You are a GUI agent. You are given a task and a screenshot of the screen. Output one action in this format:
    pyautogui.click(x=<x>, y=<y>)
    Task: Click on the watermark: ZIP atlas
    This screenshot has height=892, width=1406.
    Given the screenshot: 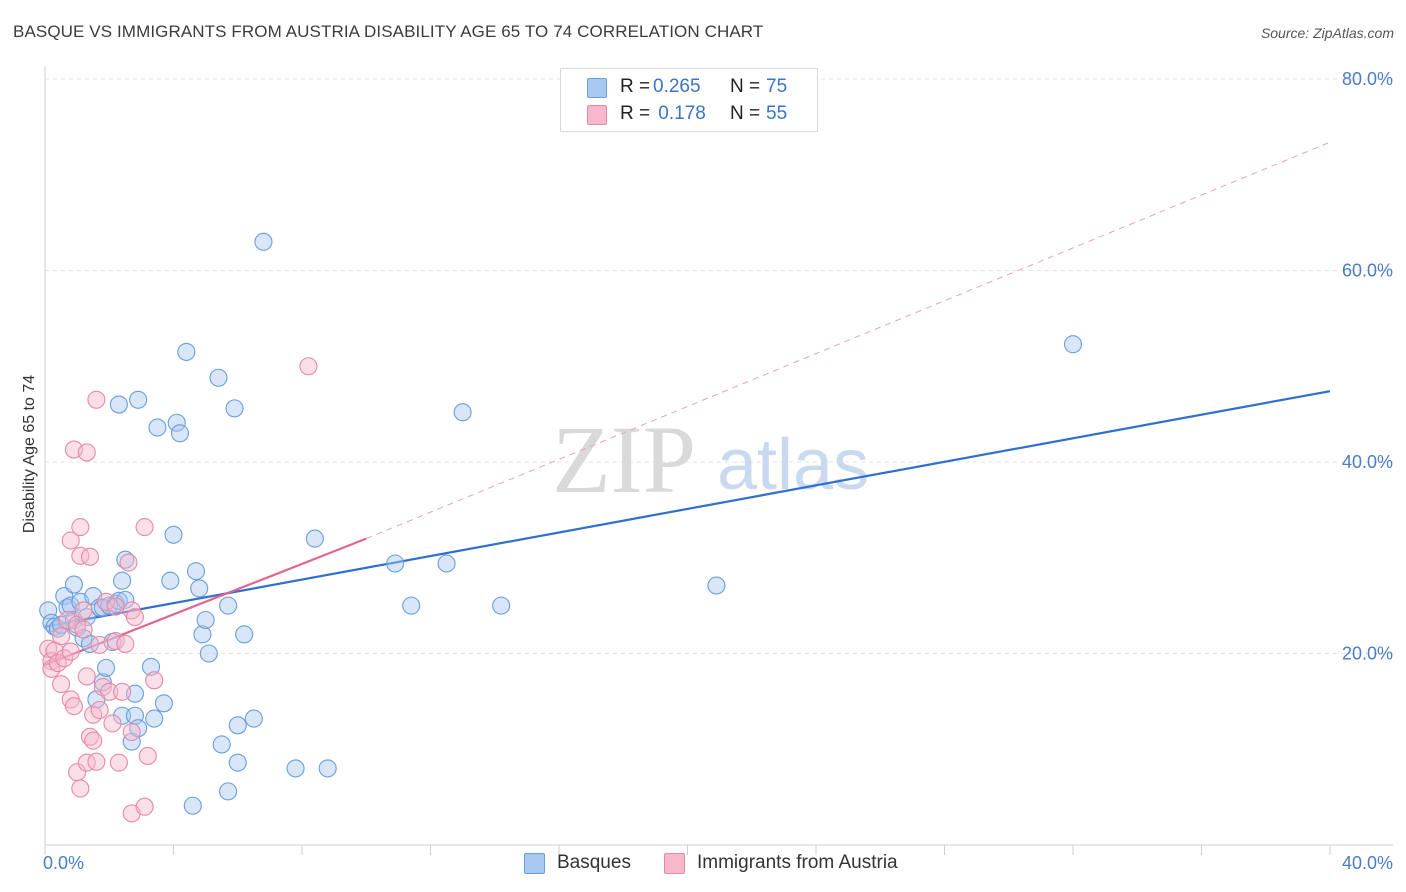 What is the action you would take?
    pyautogui.click(x=710, y=459)
    